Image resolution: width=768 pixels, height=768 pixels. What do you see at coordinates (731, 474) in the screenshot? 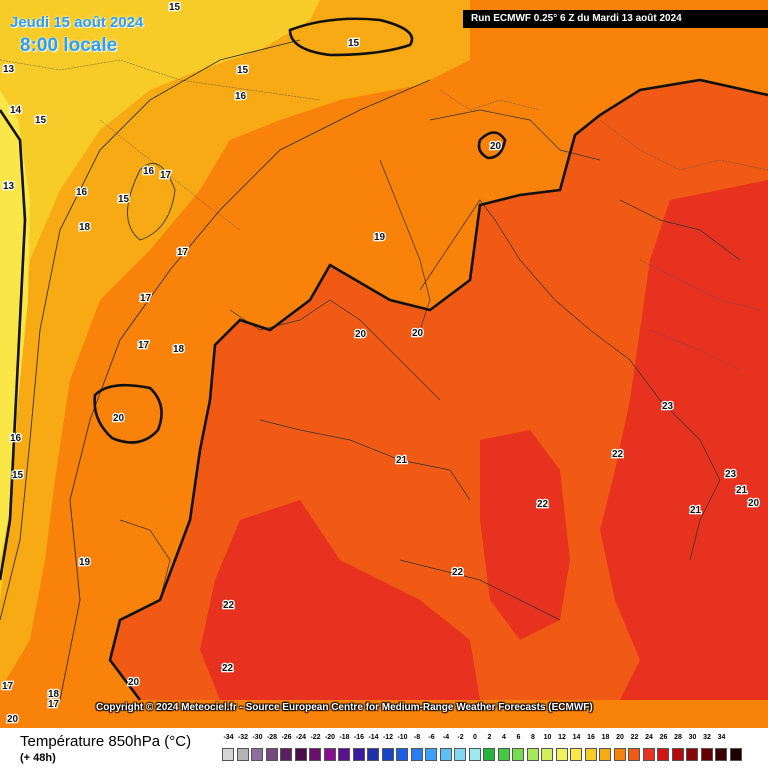
I see `isotherm-label: 23` at bounding box center [731, 474].